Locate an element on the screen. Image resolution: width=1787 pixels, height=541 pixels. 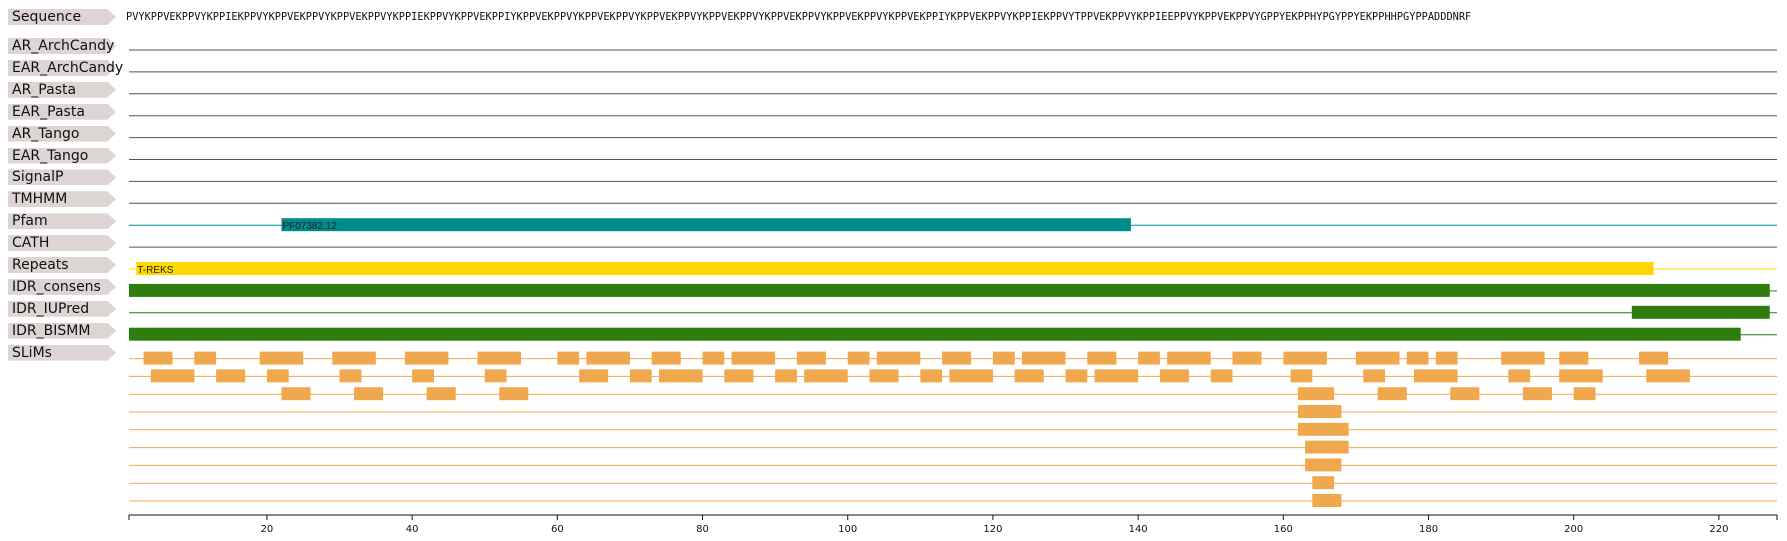
track-label-ar_pasta: AR_Pasta is located at coordinates (62, 89).